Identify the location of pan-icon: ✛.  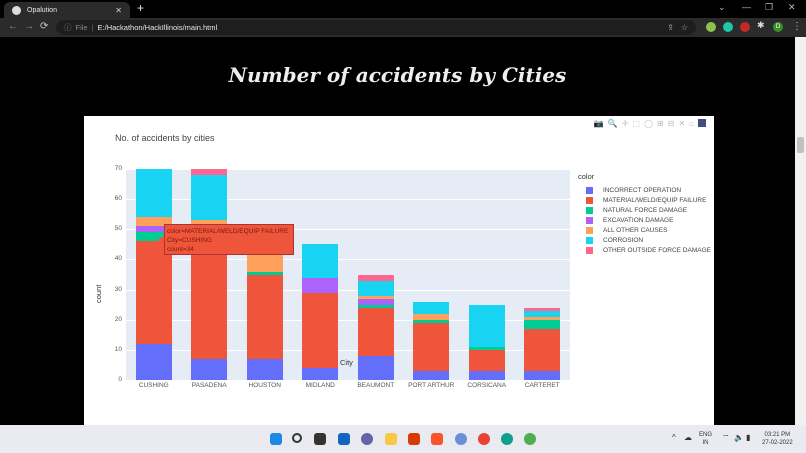
(625, 123).